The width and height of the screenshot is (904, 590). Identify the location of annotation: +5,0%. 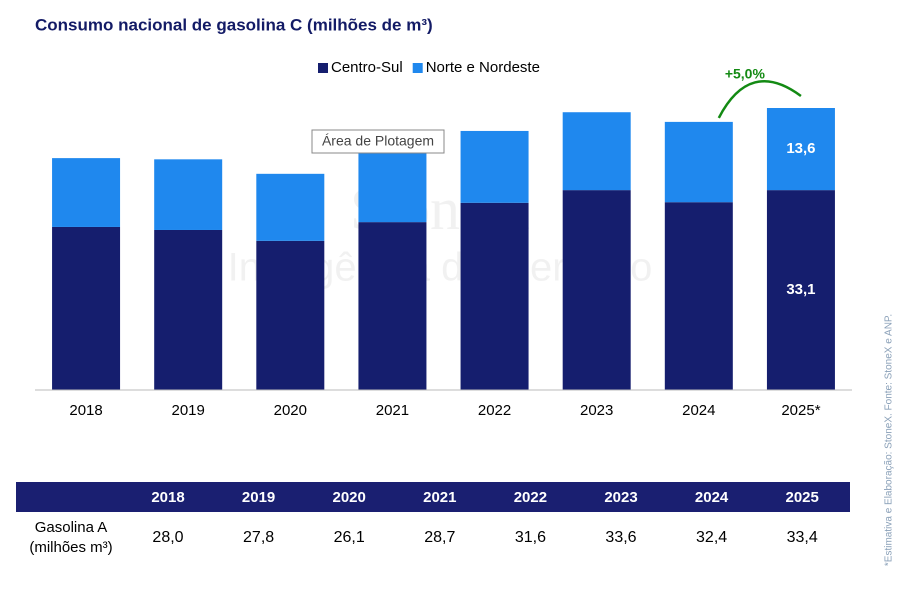
(745, 74).